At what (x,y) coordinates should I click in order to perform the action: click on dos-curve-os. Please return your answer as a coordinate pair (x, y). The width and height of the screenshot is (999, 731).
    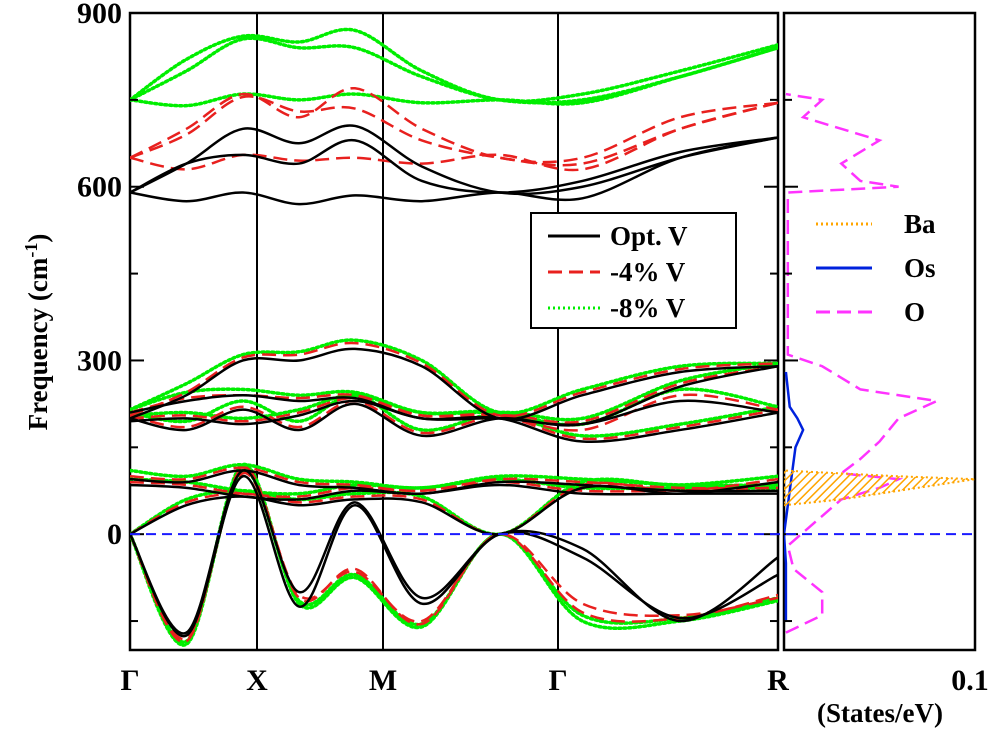
    Looking at the image, I should click on (794, 496).